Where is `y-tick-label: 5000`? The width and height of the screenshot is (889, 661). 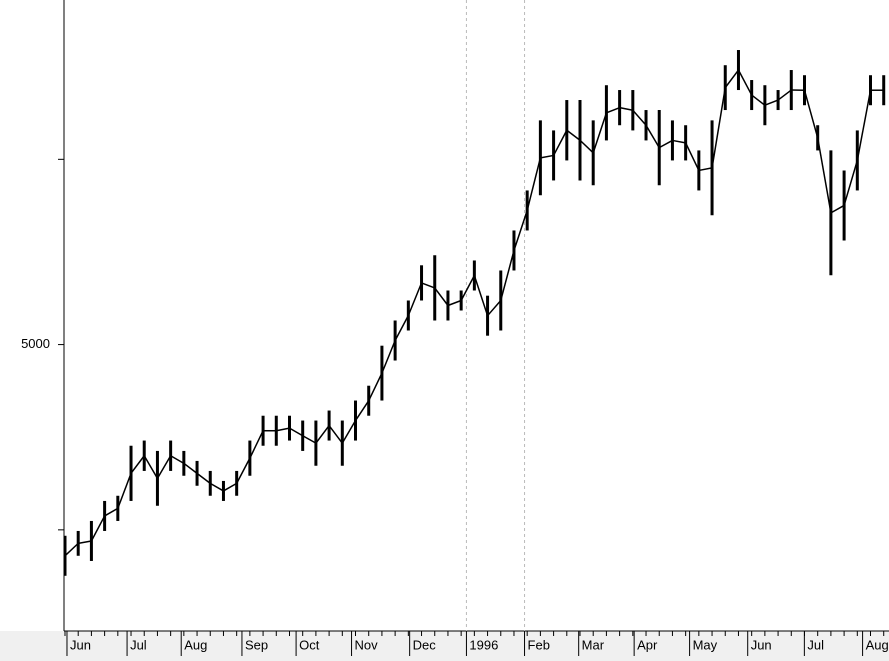 y-tick-label: 5000 is located at coordinates (35, 343).